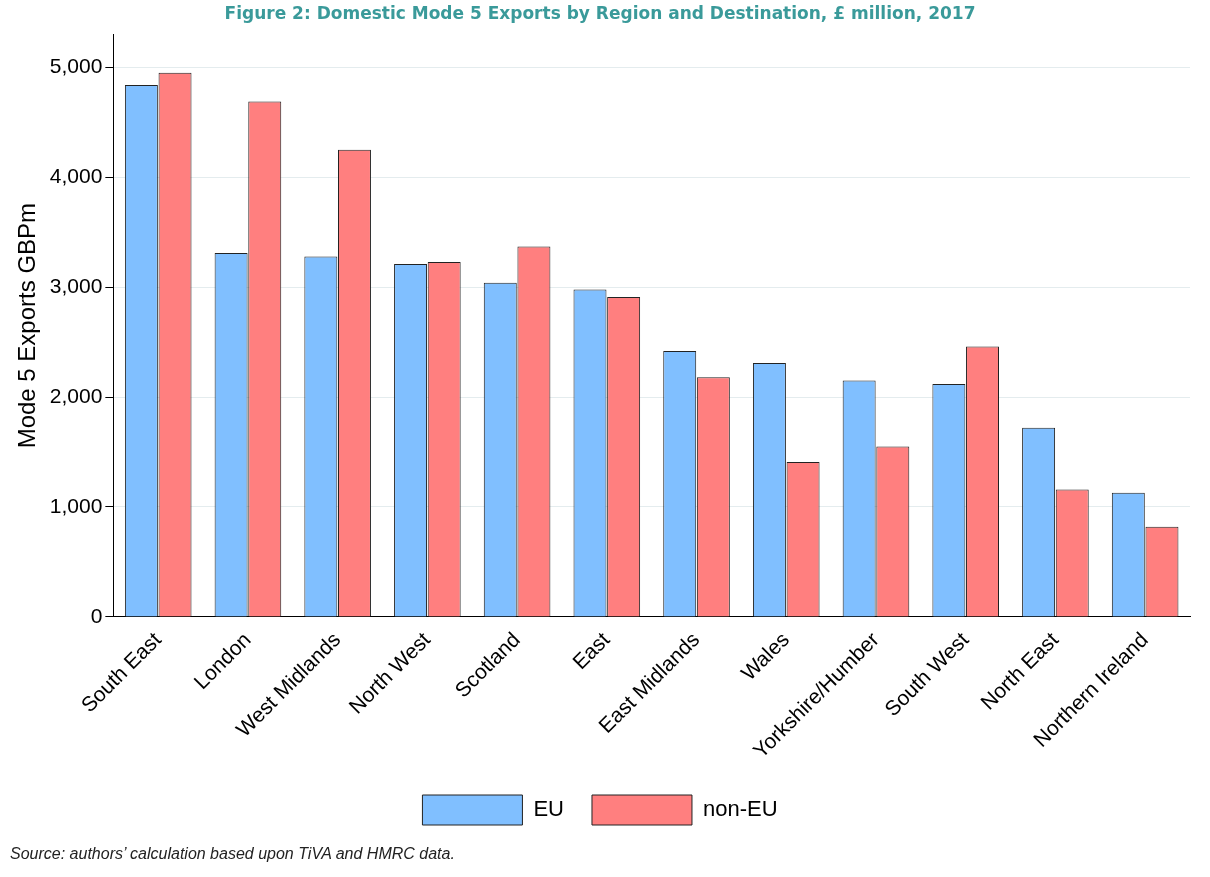  What do you see at coordinates (96, 615) in the screenshot?
I see `y-tick-label: 0` at bounding box center [96, 615].